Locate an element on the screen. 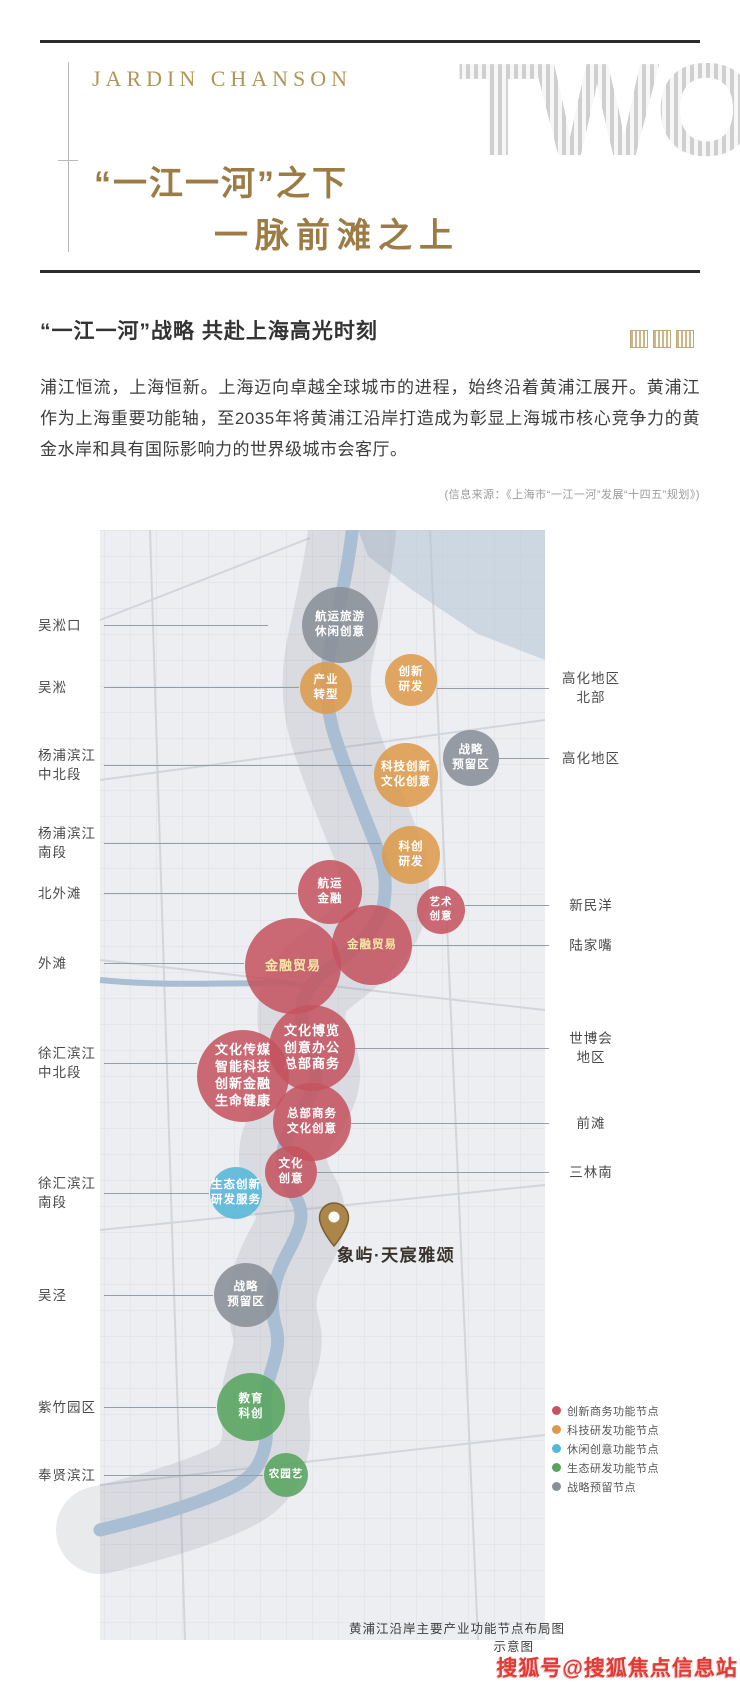 The height and width of the screenshot is (1691, 740). legend-item: 创新商务功能节点 is located at coordinates (605, 1410).